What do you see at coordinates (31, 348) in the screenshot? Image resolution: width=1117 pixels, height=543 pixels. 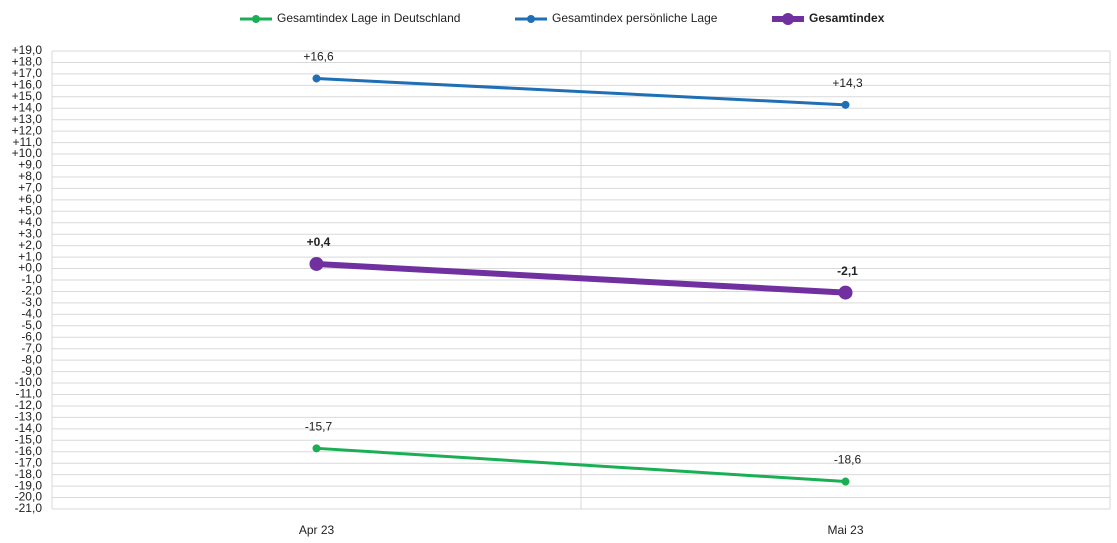 I see `y-tick-label: -7,0` at bounding box center [31, 348].